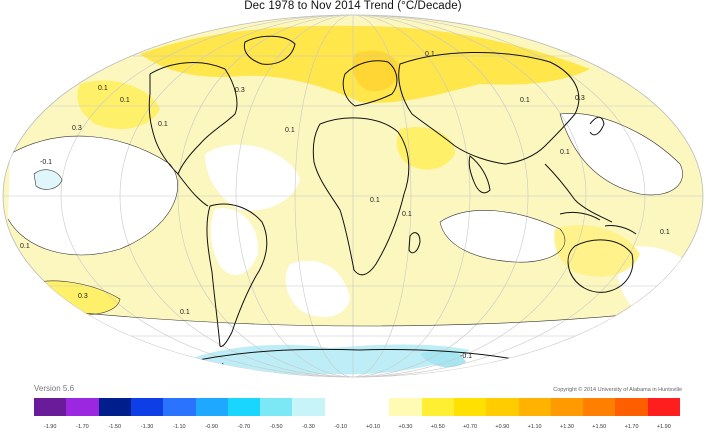  Describe the element at coordinates (489, 108) in the screenshot. I see `coast-asia` at that location.